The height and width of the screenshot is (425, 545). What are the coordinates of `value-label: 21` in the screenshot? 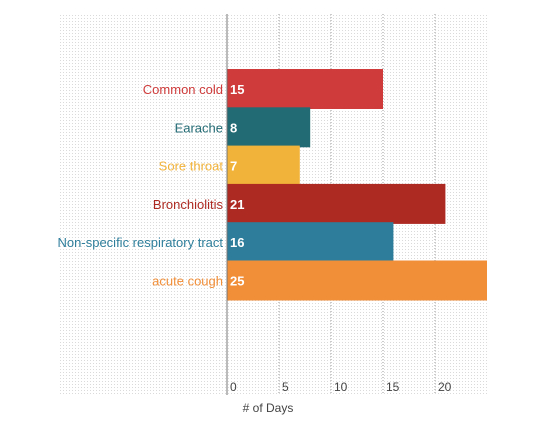 It's located at (237, 204).